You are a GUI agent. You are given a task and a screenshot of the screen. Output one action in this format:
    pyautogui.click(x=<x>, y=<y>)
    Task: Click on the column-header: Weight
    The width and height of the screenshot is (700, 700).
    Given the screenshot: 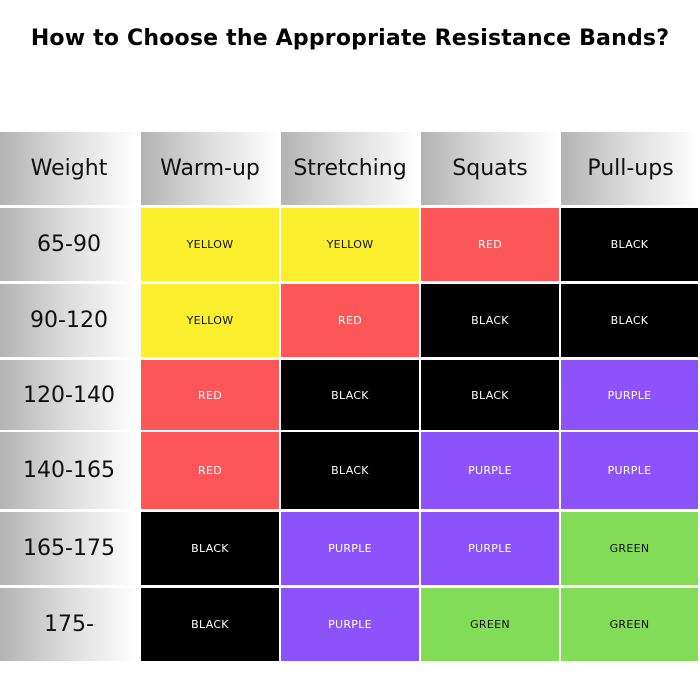 What is the action you would take?
    pyautogui.click(x=69, y=168)
    